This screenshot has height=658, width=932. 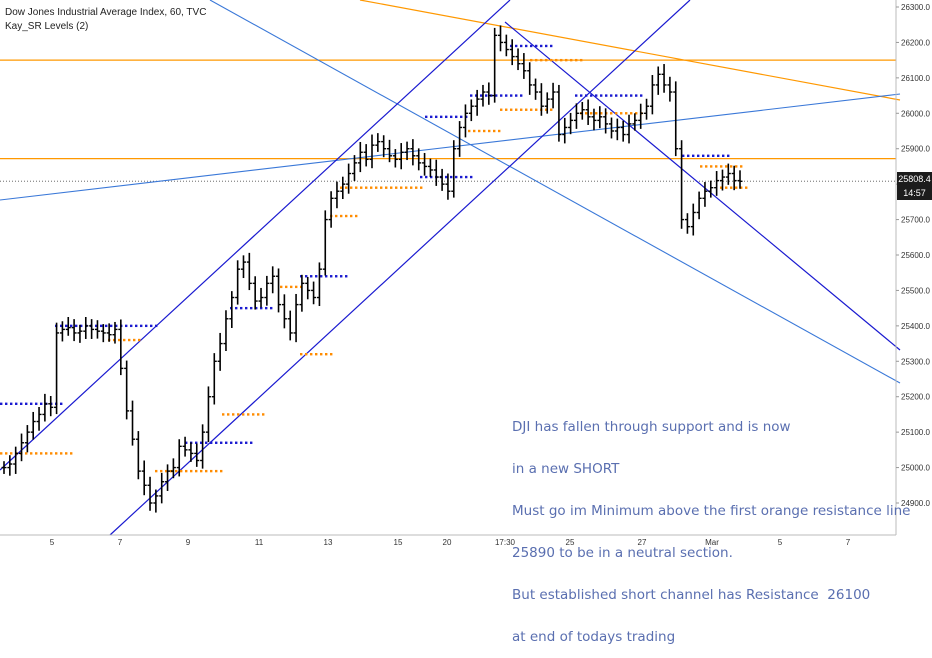 What do you see at coordinates (570, 542) in the screenshot?
I see `x-tick-label: 25` at bounding box center [570, 542].